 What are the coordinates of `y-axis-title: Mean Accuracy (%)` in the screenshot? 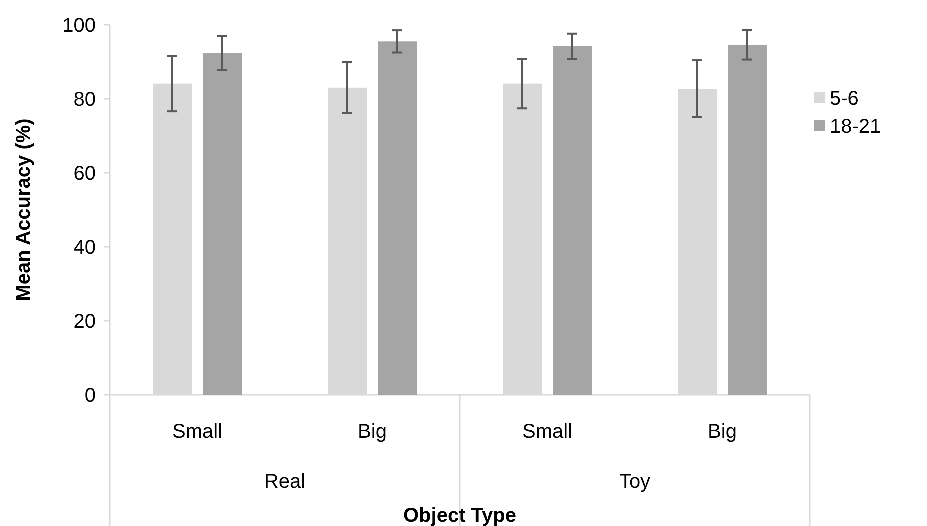 It's located at (24, 210).